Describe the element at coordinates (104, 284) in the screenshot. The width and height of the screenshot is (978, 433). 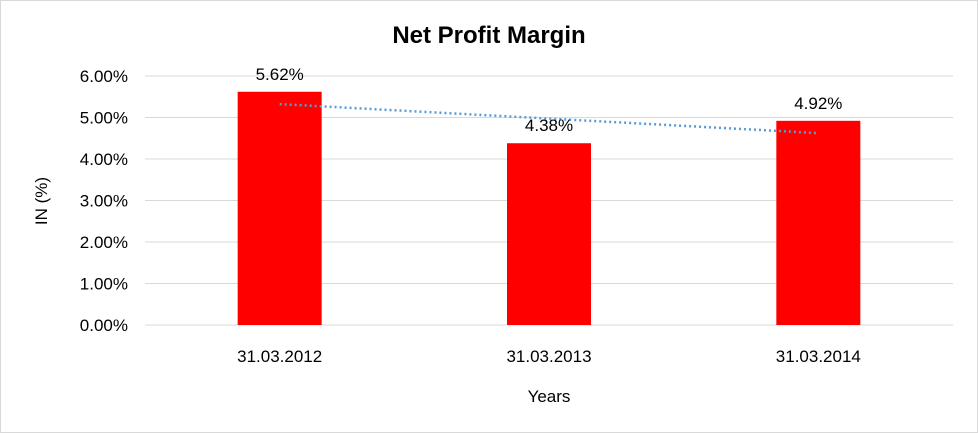
I see `y-tick-label: 1.00%` at that location.